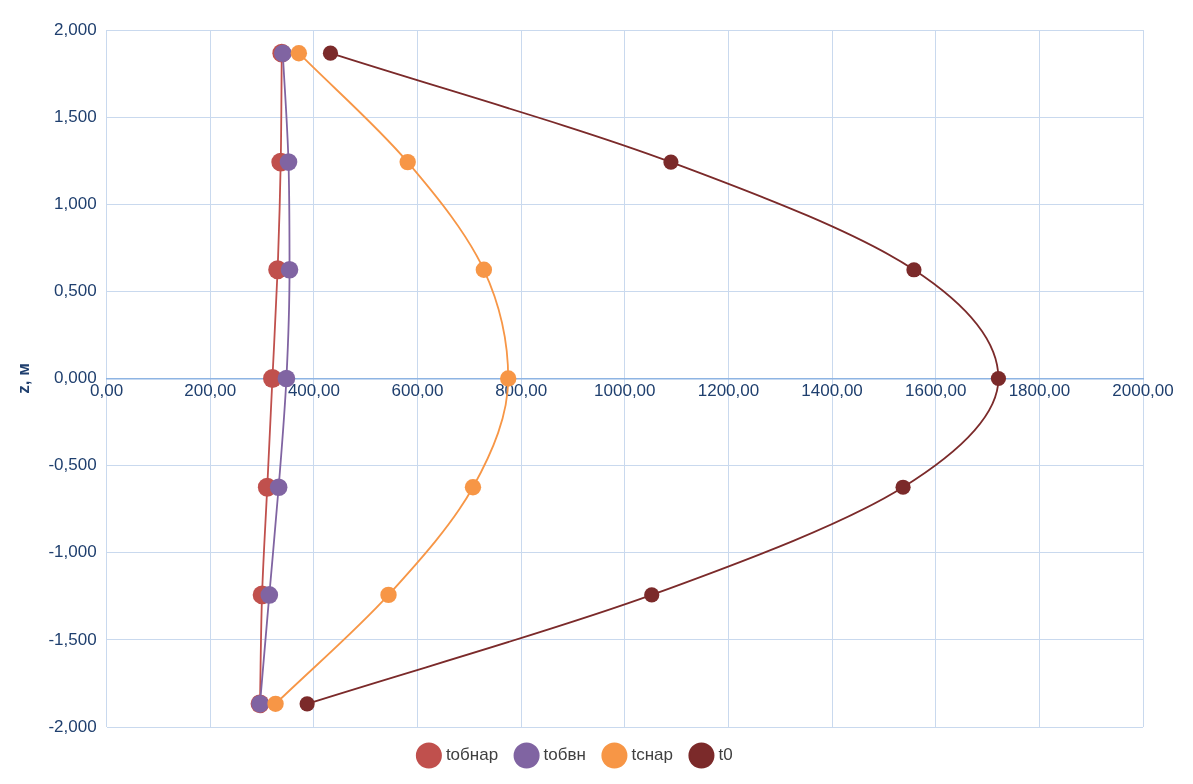 The image size is (1193, 784). What do you see at coordinates (313, 391) in the screenshot?
I see `x-tick-label: 400,00` at bounding box center [313, 391].